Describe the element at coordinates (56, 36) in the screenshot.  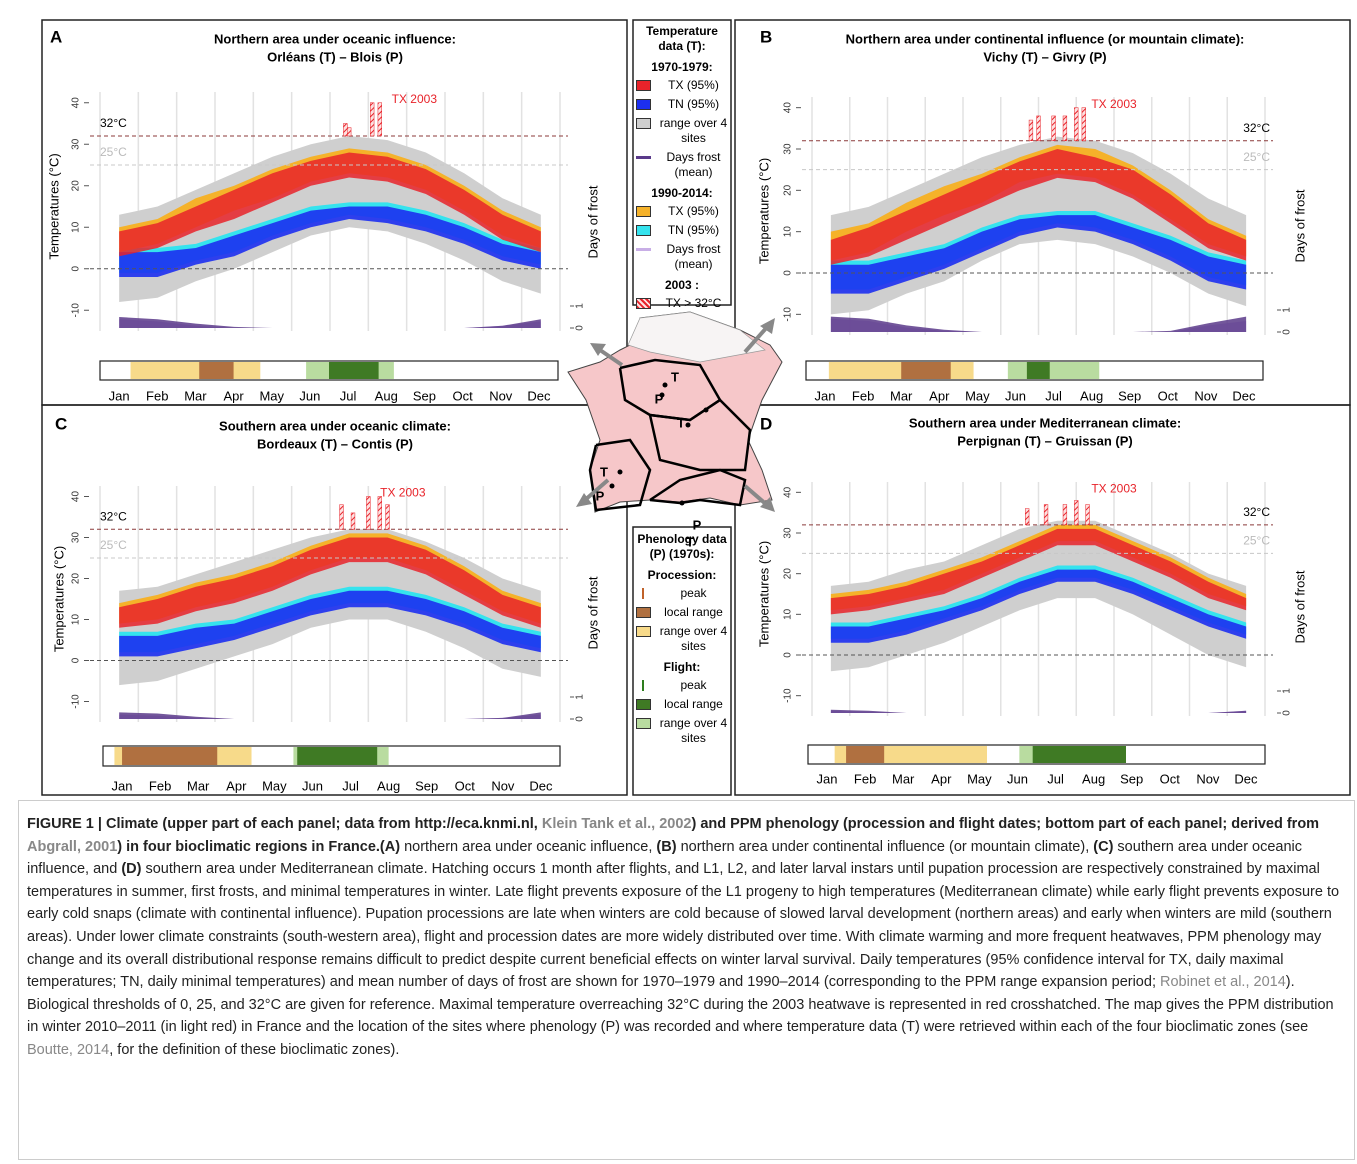
I see `panel-letter: A` at that location.